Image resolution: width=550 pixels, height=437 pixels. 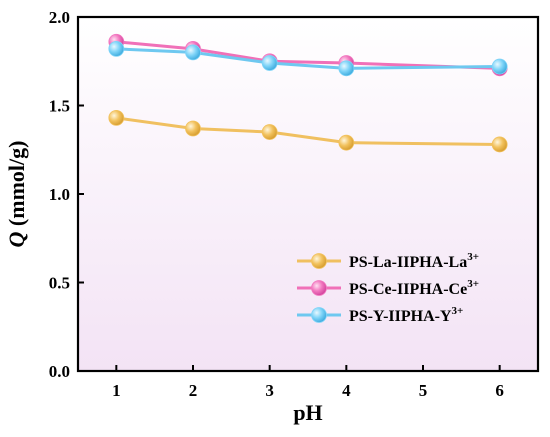 What do you see at coordinates (193, 390) in the screenshot?
I see `x-tick-label: 2` at bounding box center [193, 390].